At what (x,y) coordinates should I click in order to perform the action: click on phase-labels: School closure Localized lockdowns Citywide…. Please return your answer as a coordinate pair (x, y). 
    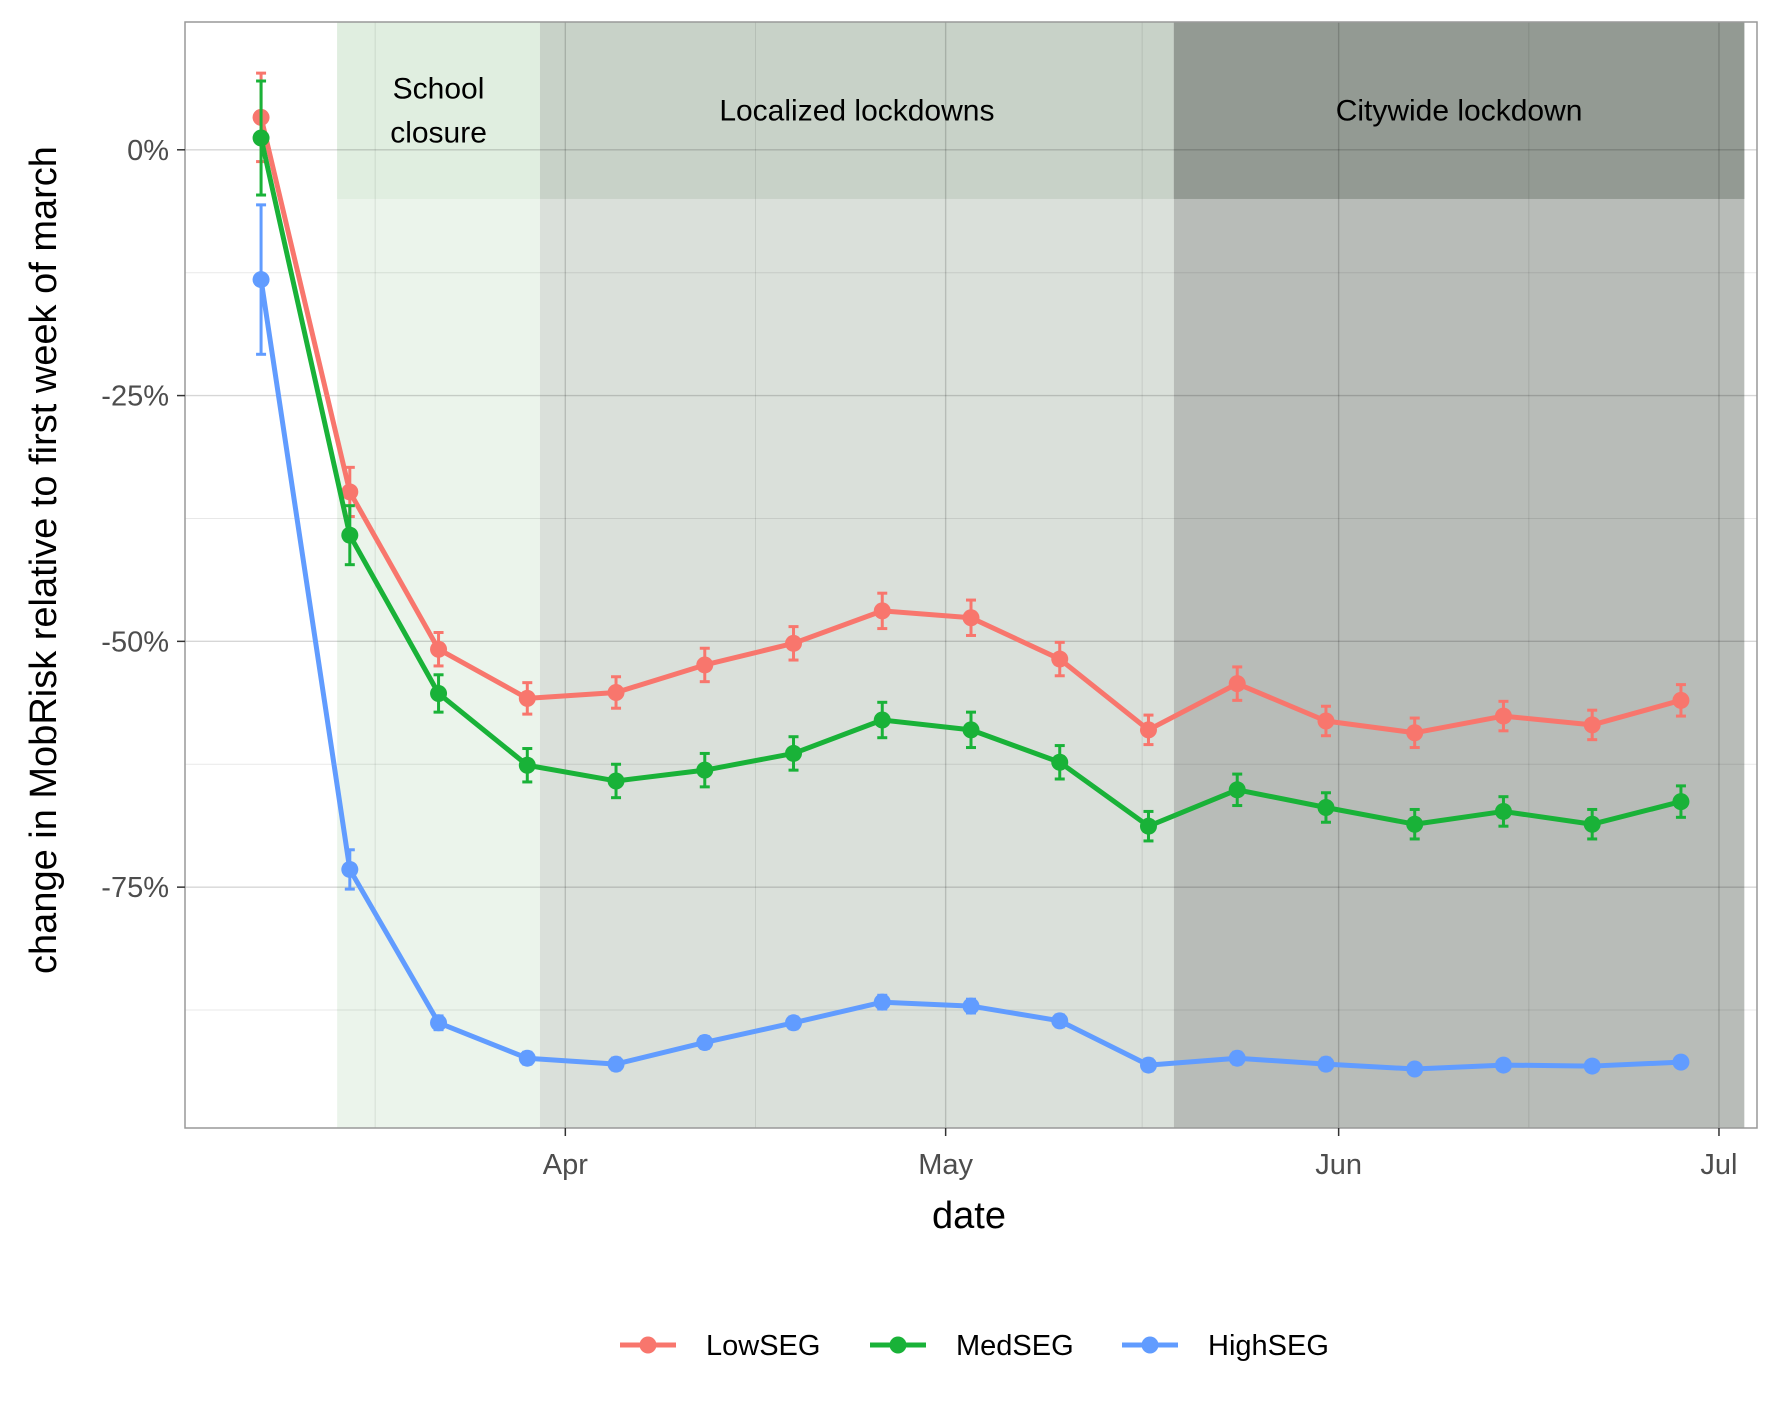
    Looking at the image, I should click on (986, 110).